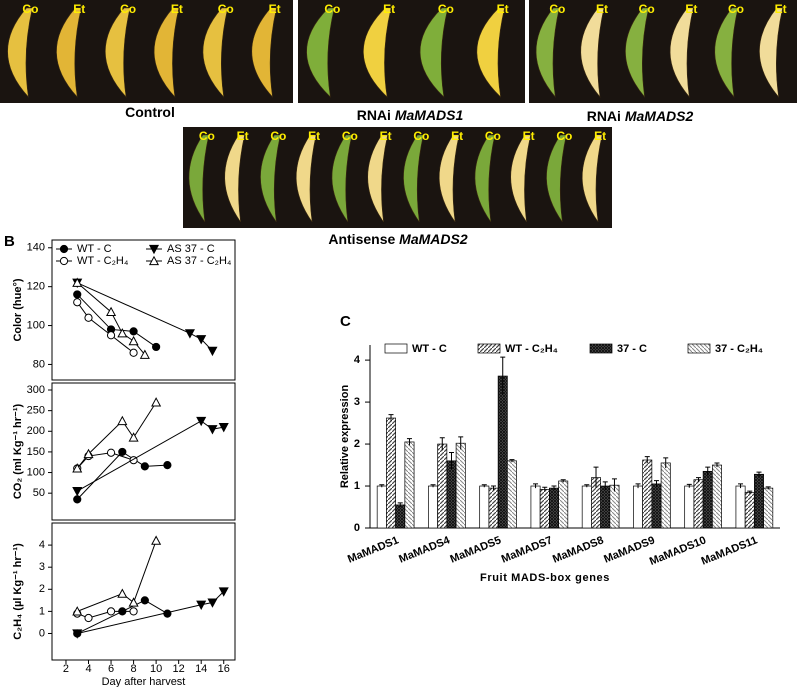  Describe the element at coordinates (42, 567) in the screenshot. I see `y-tick-label: 3` at that location.